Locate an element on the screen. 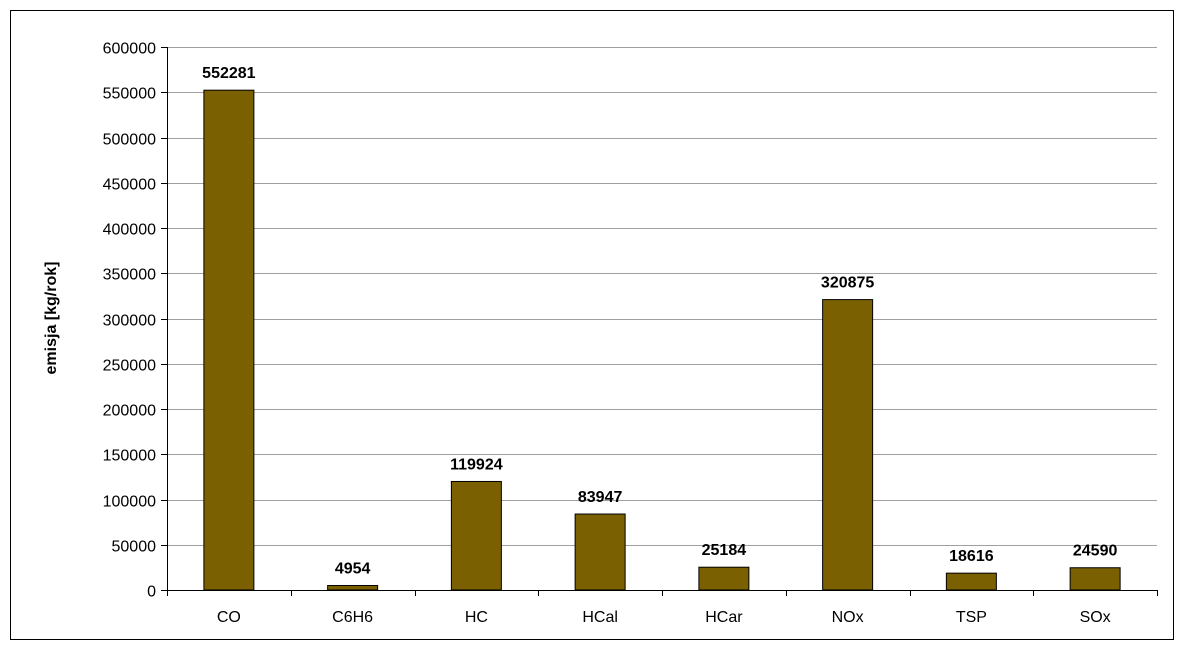 The image size is (1184, 650). bar-hcar is located at coordinates (724, 578).